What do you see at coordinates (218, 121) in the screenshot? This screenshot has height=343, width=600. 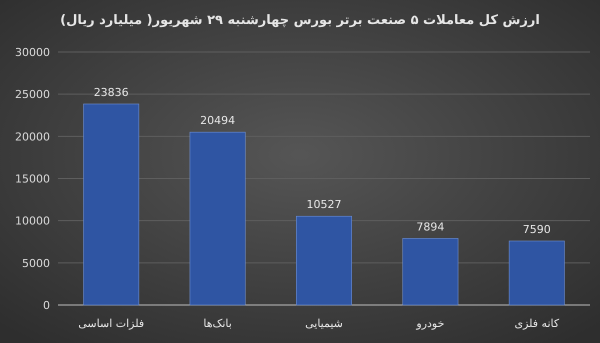 I see `data-label: 20494` at bounding box center [218, 121].